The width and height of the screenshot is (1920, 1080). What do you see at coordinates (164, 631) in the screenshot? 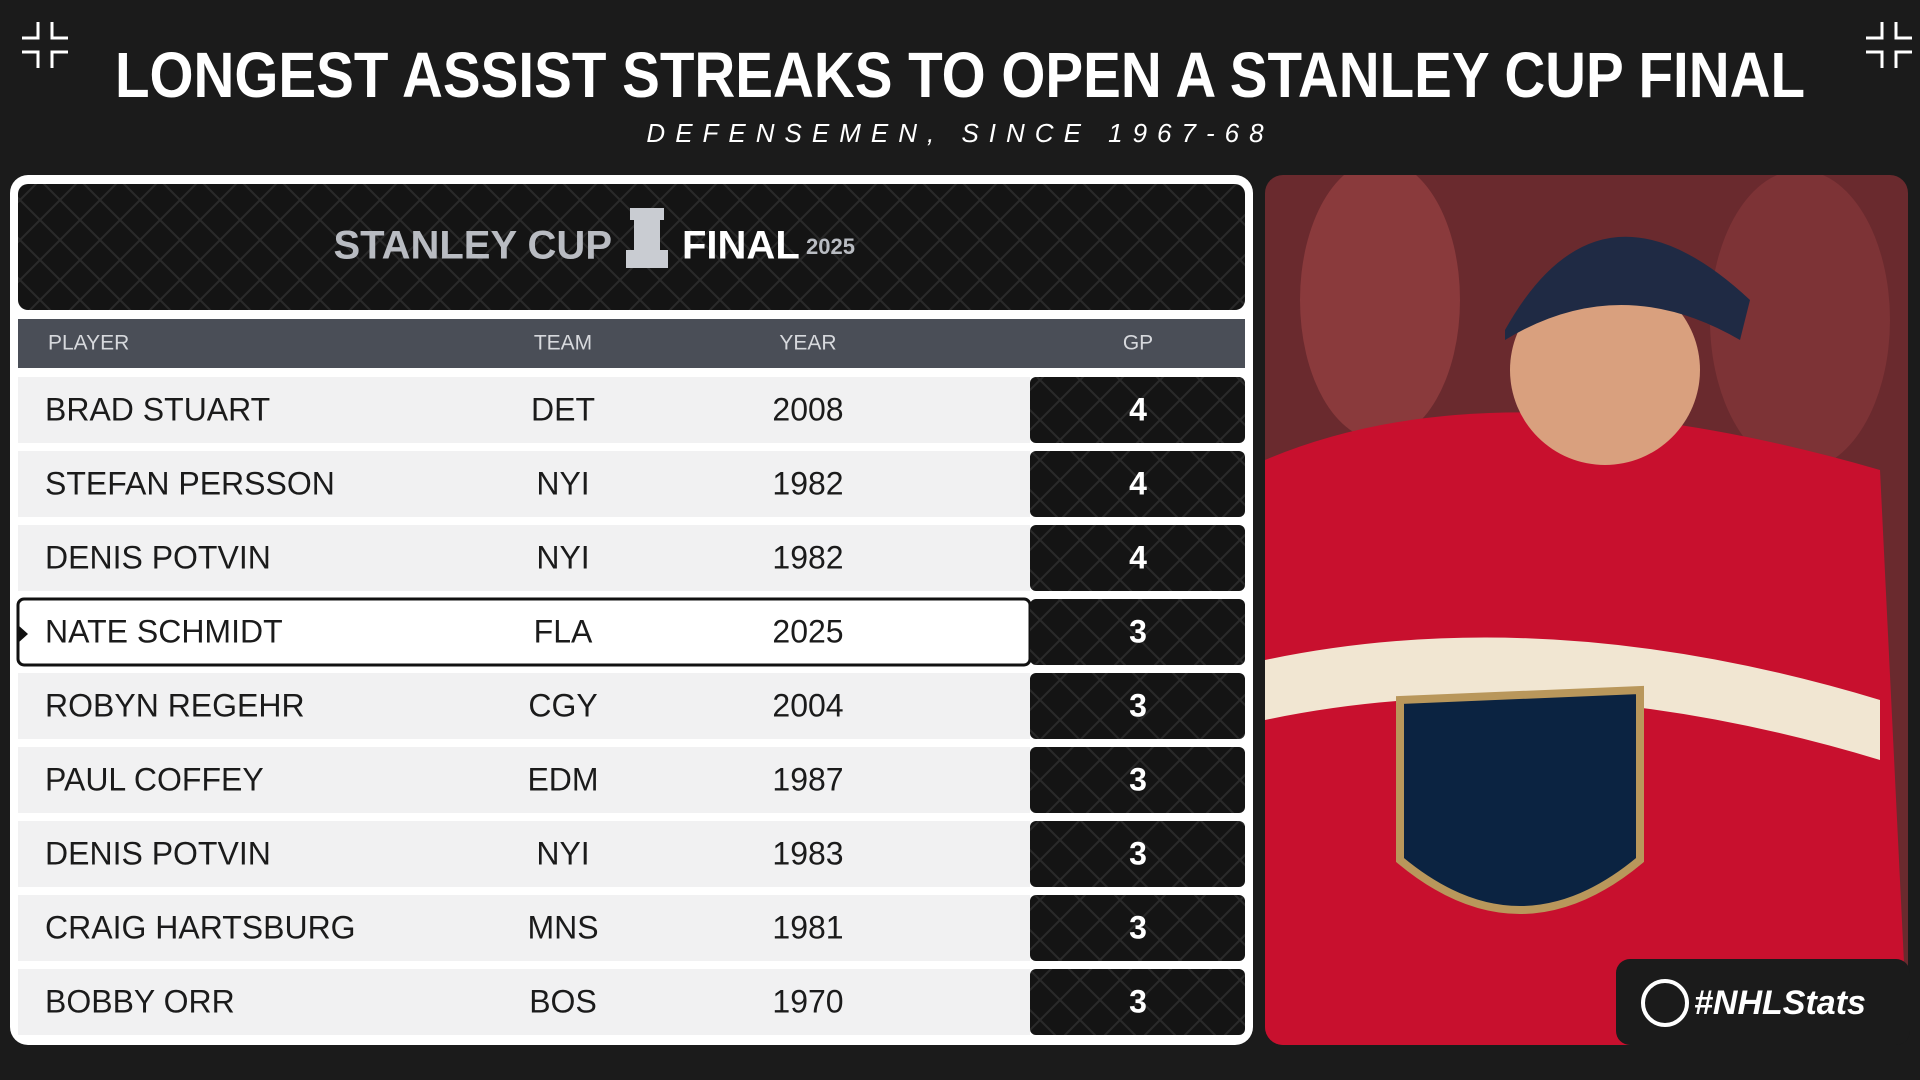
I see `cell: NATE SCHMIDT` at bounding box center [164, 631].